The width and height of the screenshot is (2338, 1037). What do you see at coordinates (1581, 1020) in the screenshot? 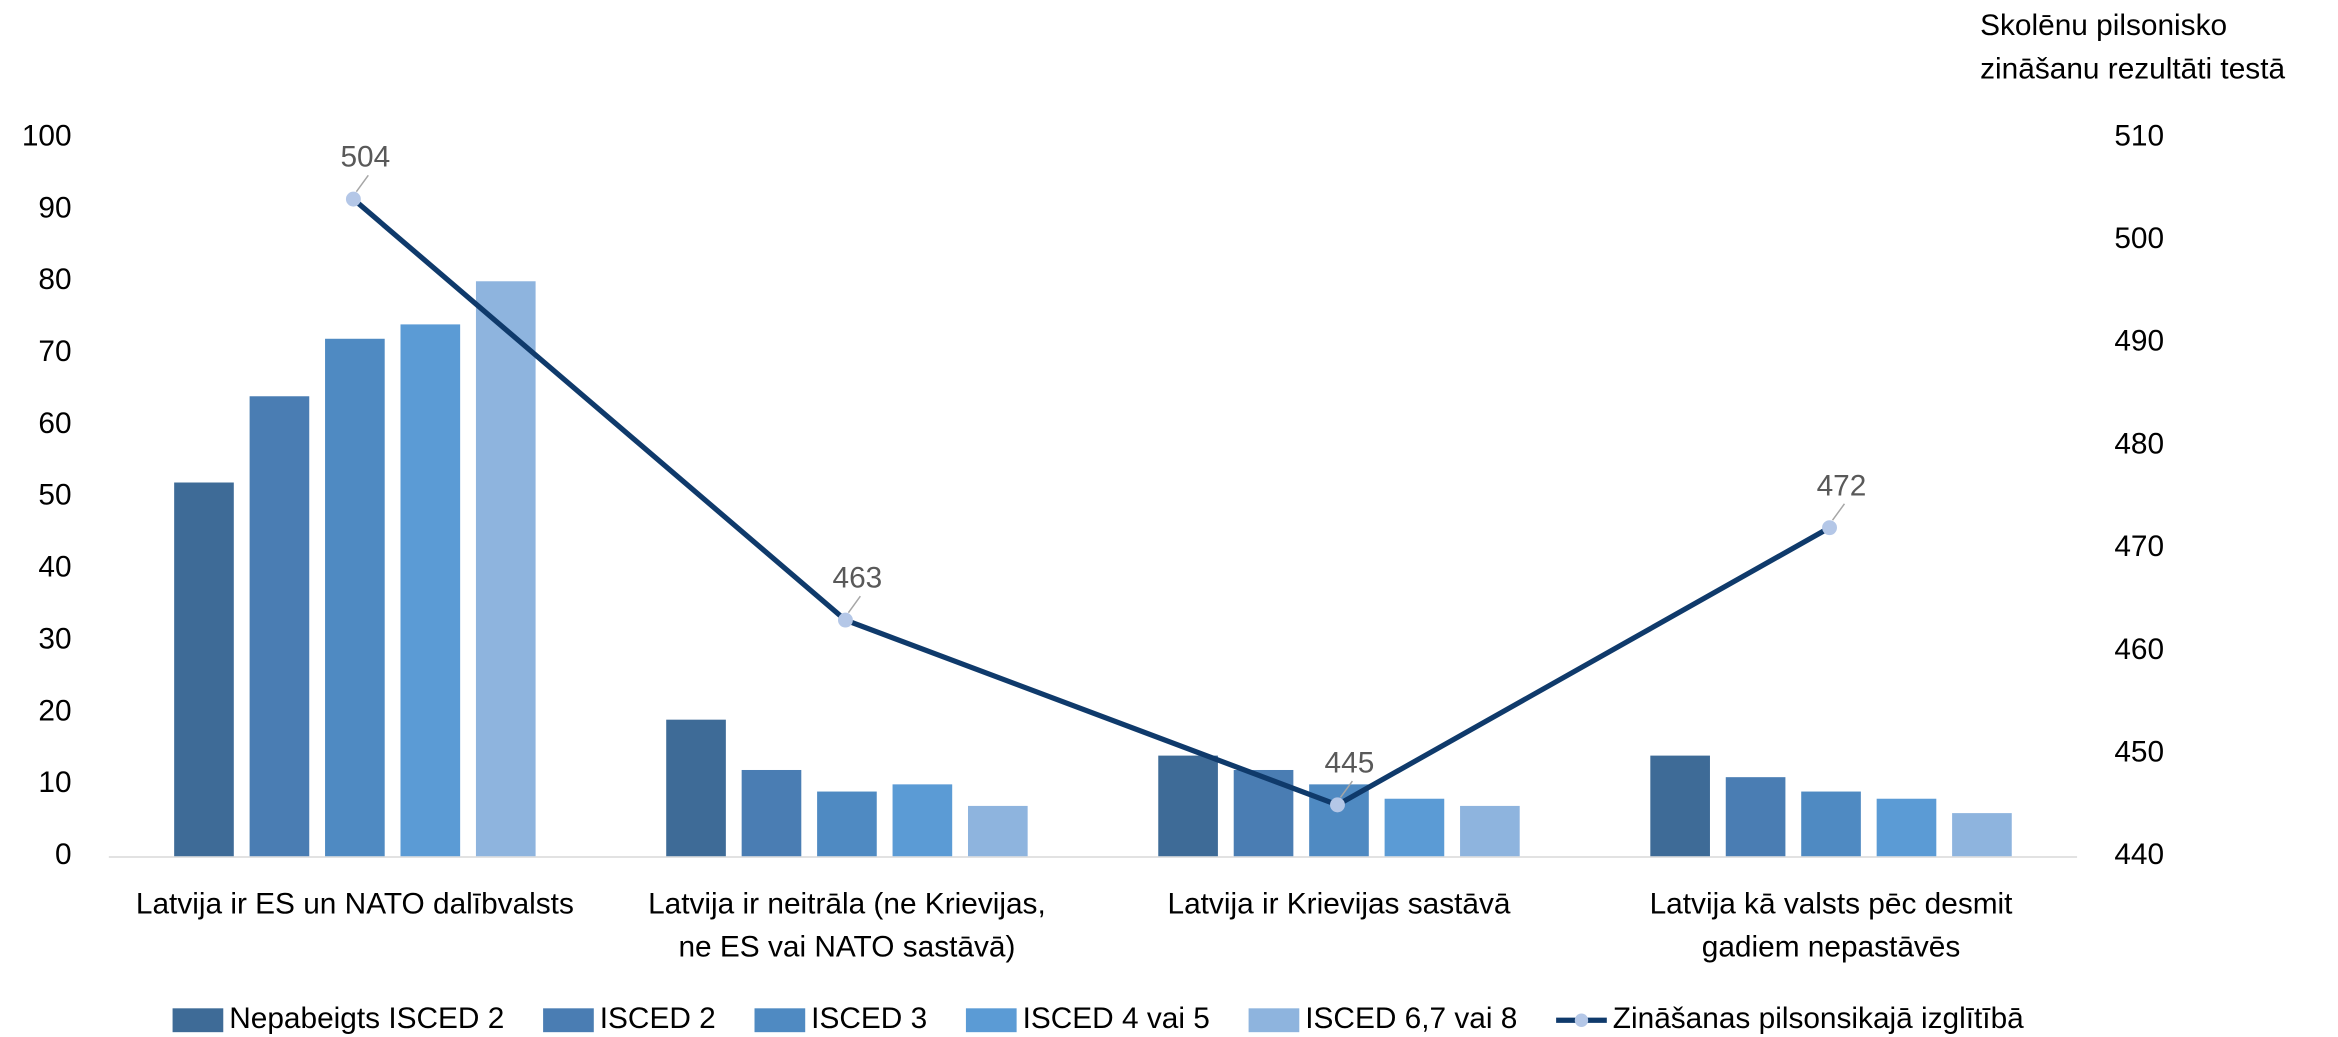
I see `legend-marker` at bounding box center [1581, 1020].